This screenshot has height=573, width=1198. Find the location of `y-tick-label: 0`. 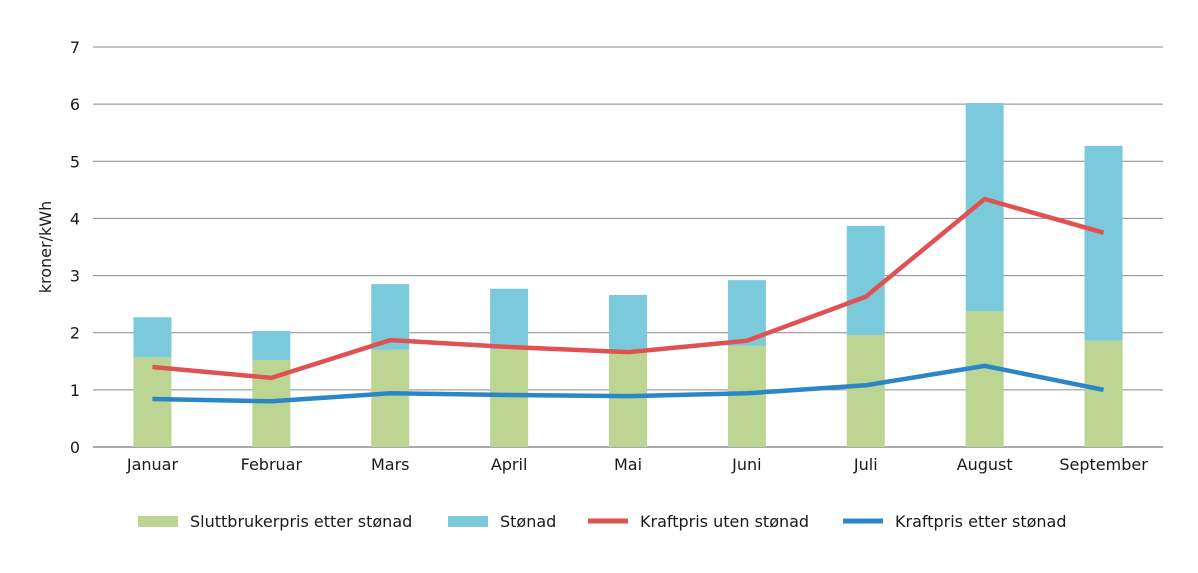

y-tick-label: 0 is located at coordinates (75, 447).